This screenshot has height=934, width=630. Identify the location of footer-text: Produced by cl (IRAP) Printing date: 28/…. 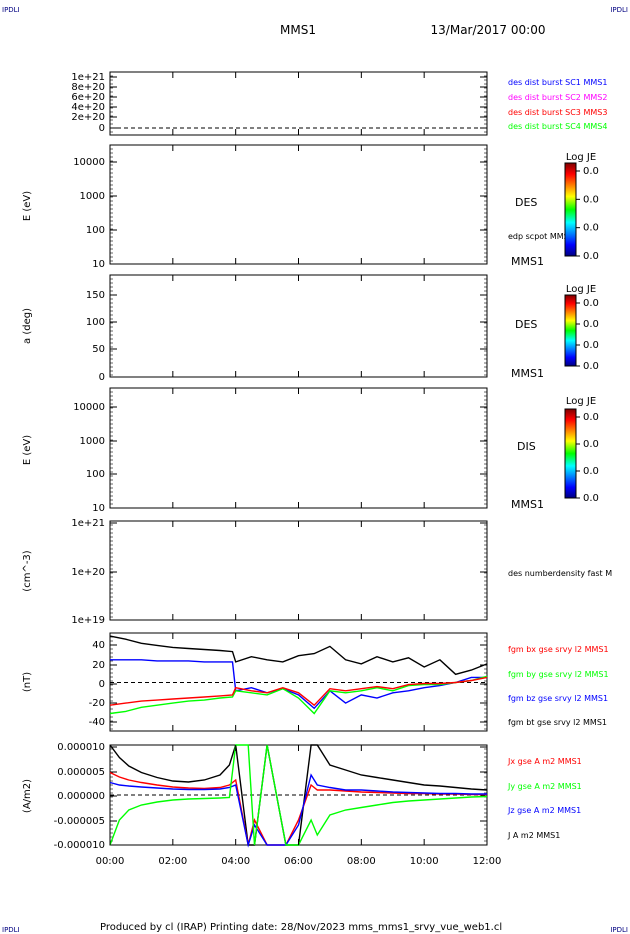
(301, 927).